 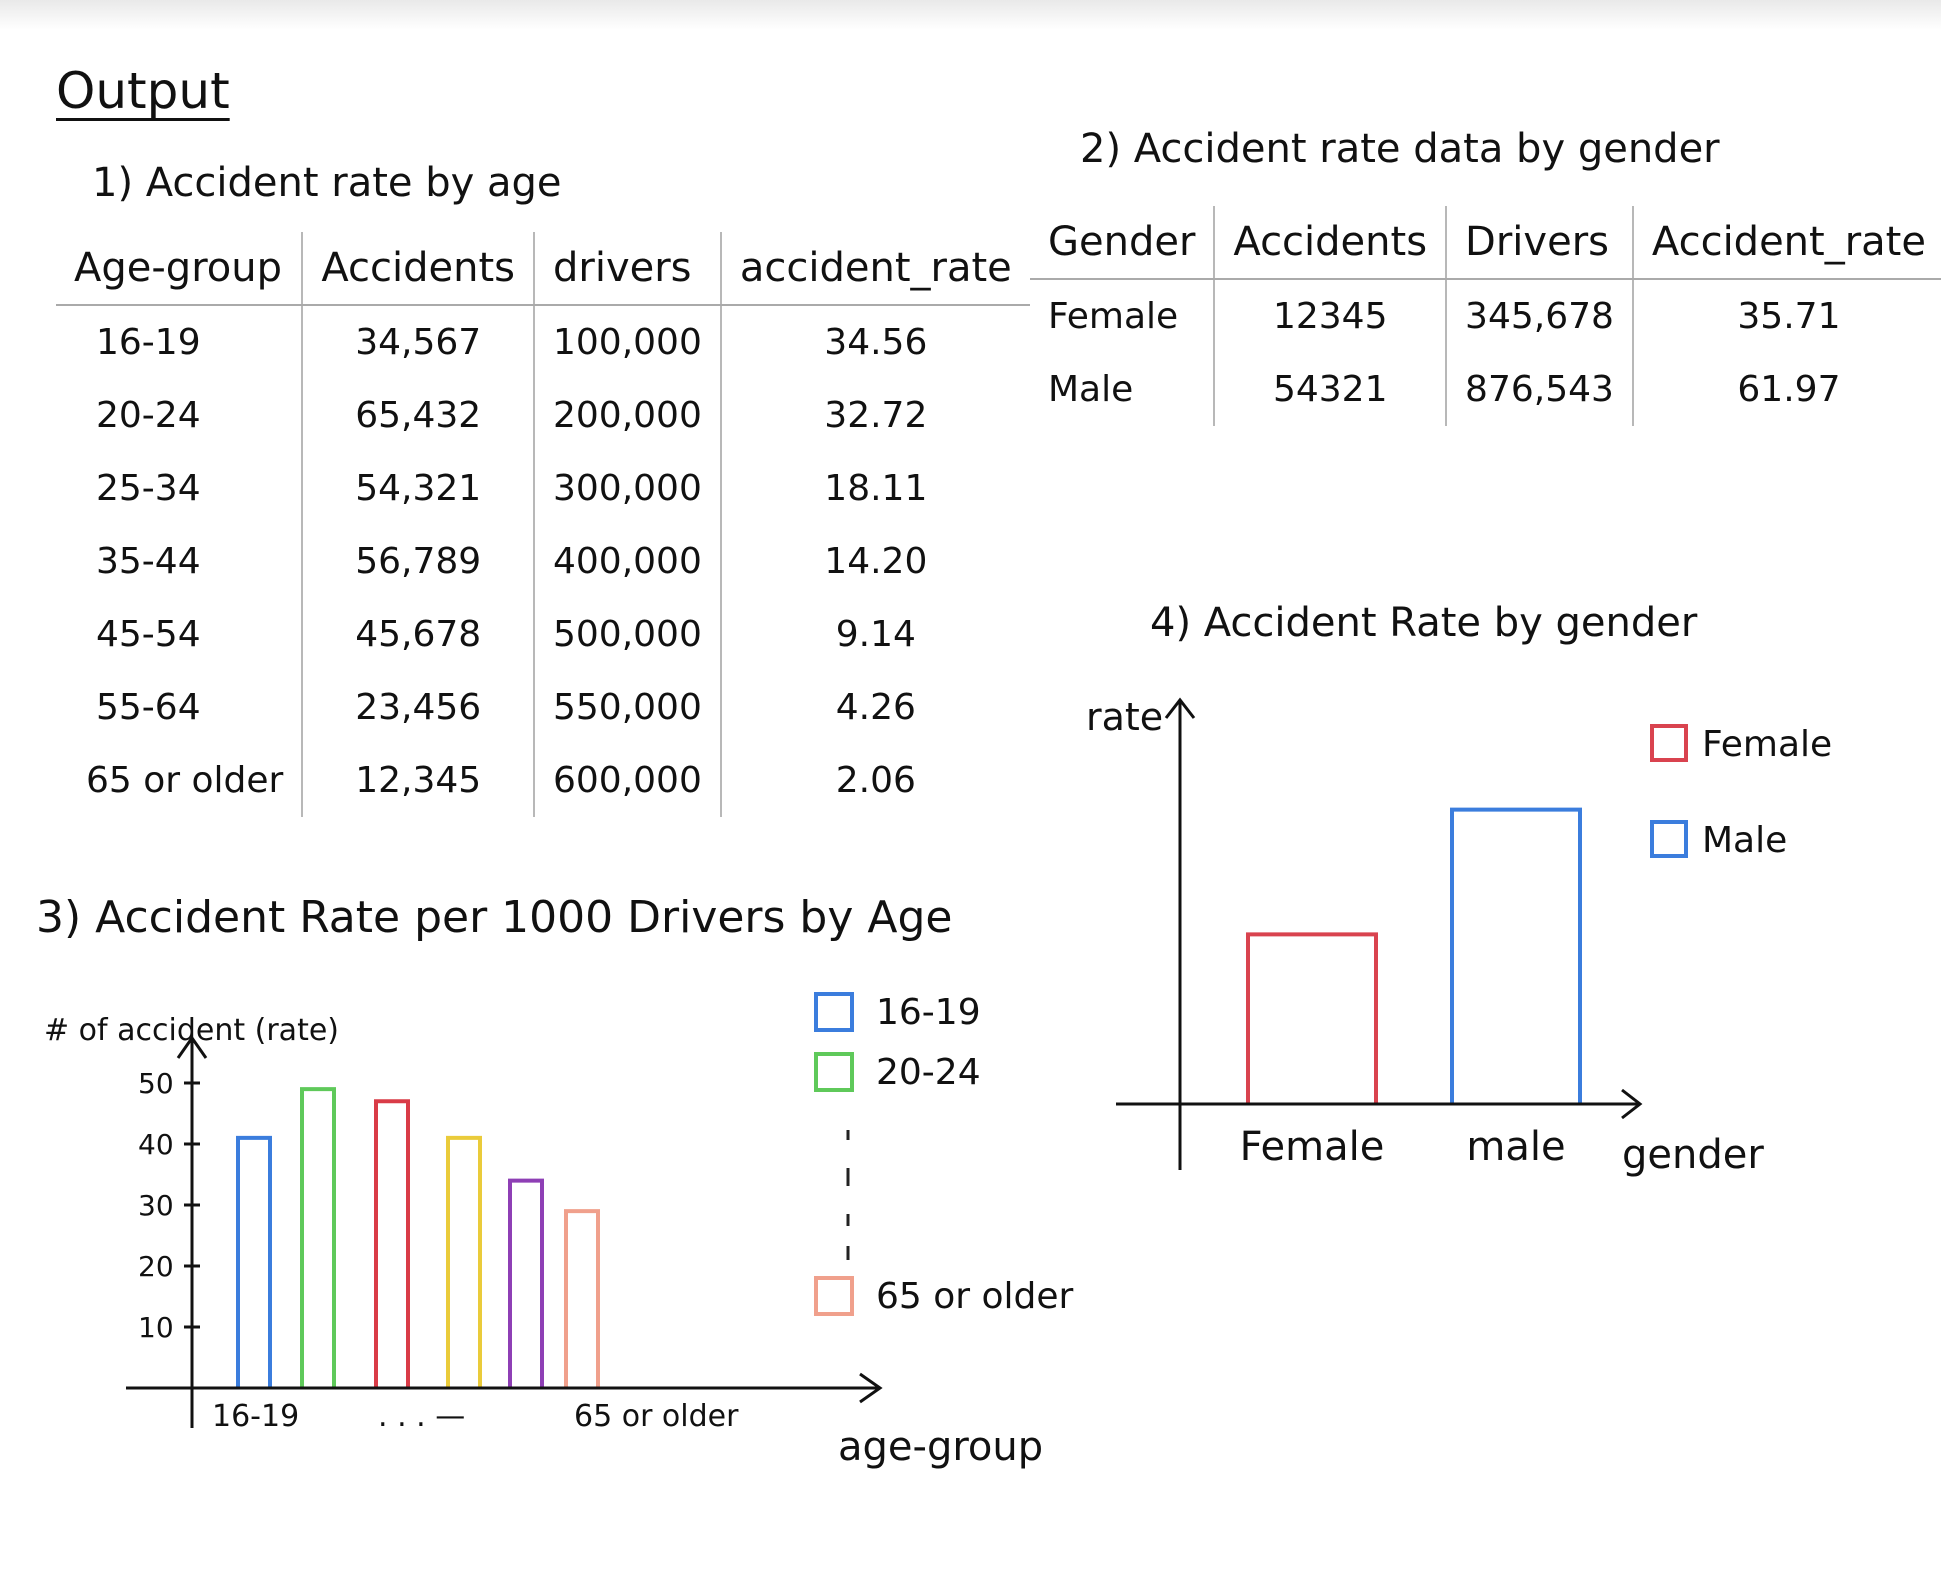 I want to click on table-row: Male 54321 876,543 61.97, so click(x=1485, y=389).